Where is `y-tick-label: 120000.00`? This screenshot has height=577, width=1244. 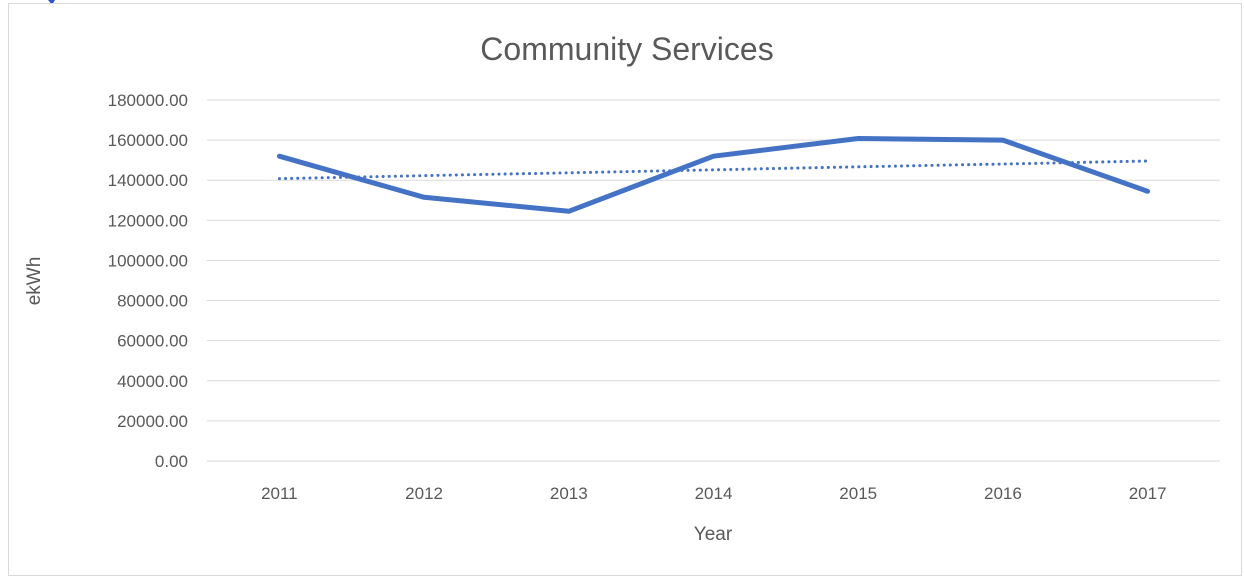
y-tick-label: 120000.00 is located at coordinates (148, 220).